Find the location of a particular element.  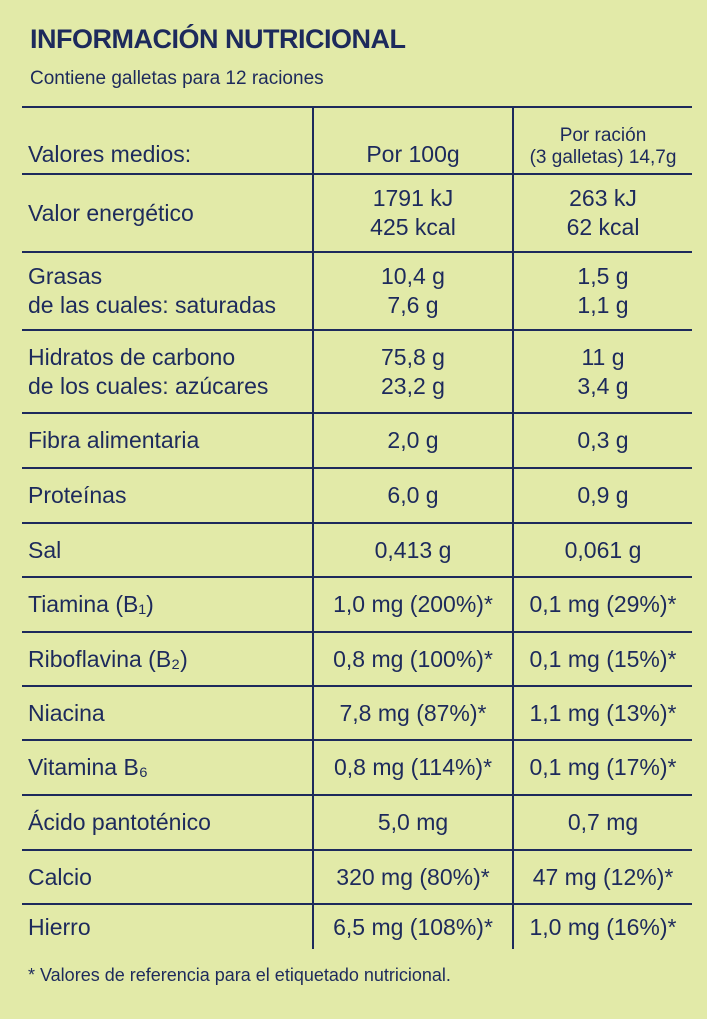

cell-line: Calcio is located at coordinates (60, 876).